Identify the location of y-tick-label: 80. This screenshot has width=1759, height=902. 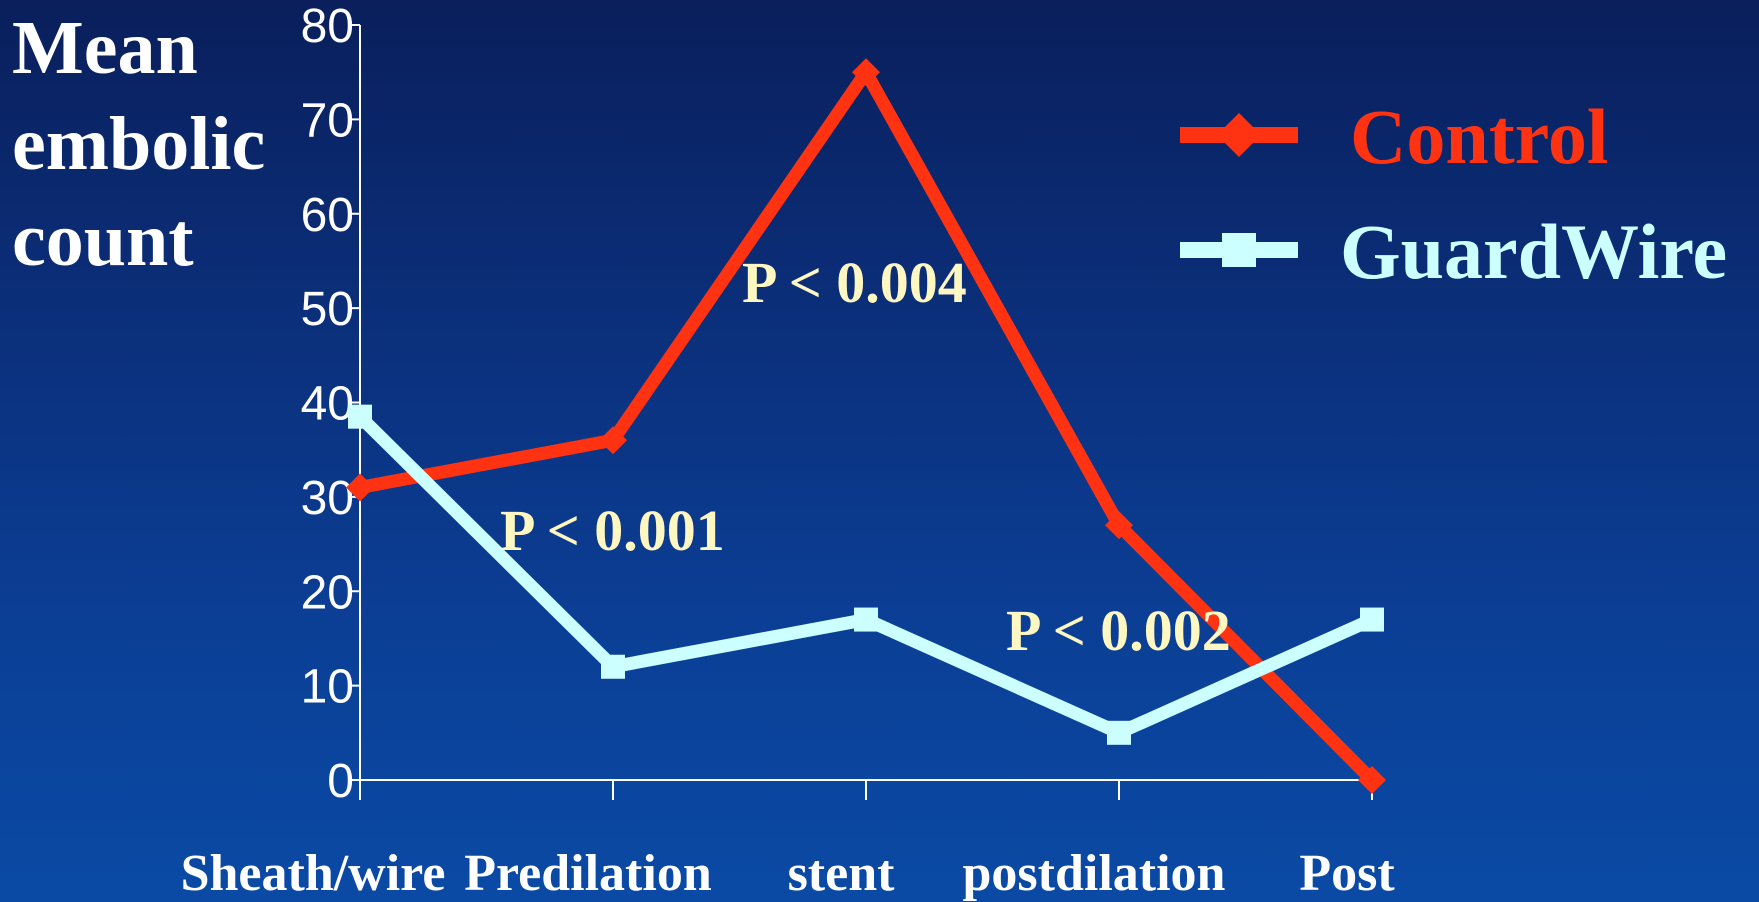
(327, 26).